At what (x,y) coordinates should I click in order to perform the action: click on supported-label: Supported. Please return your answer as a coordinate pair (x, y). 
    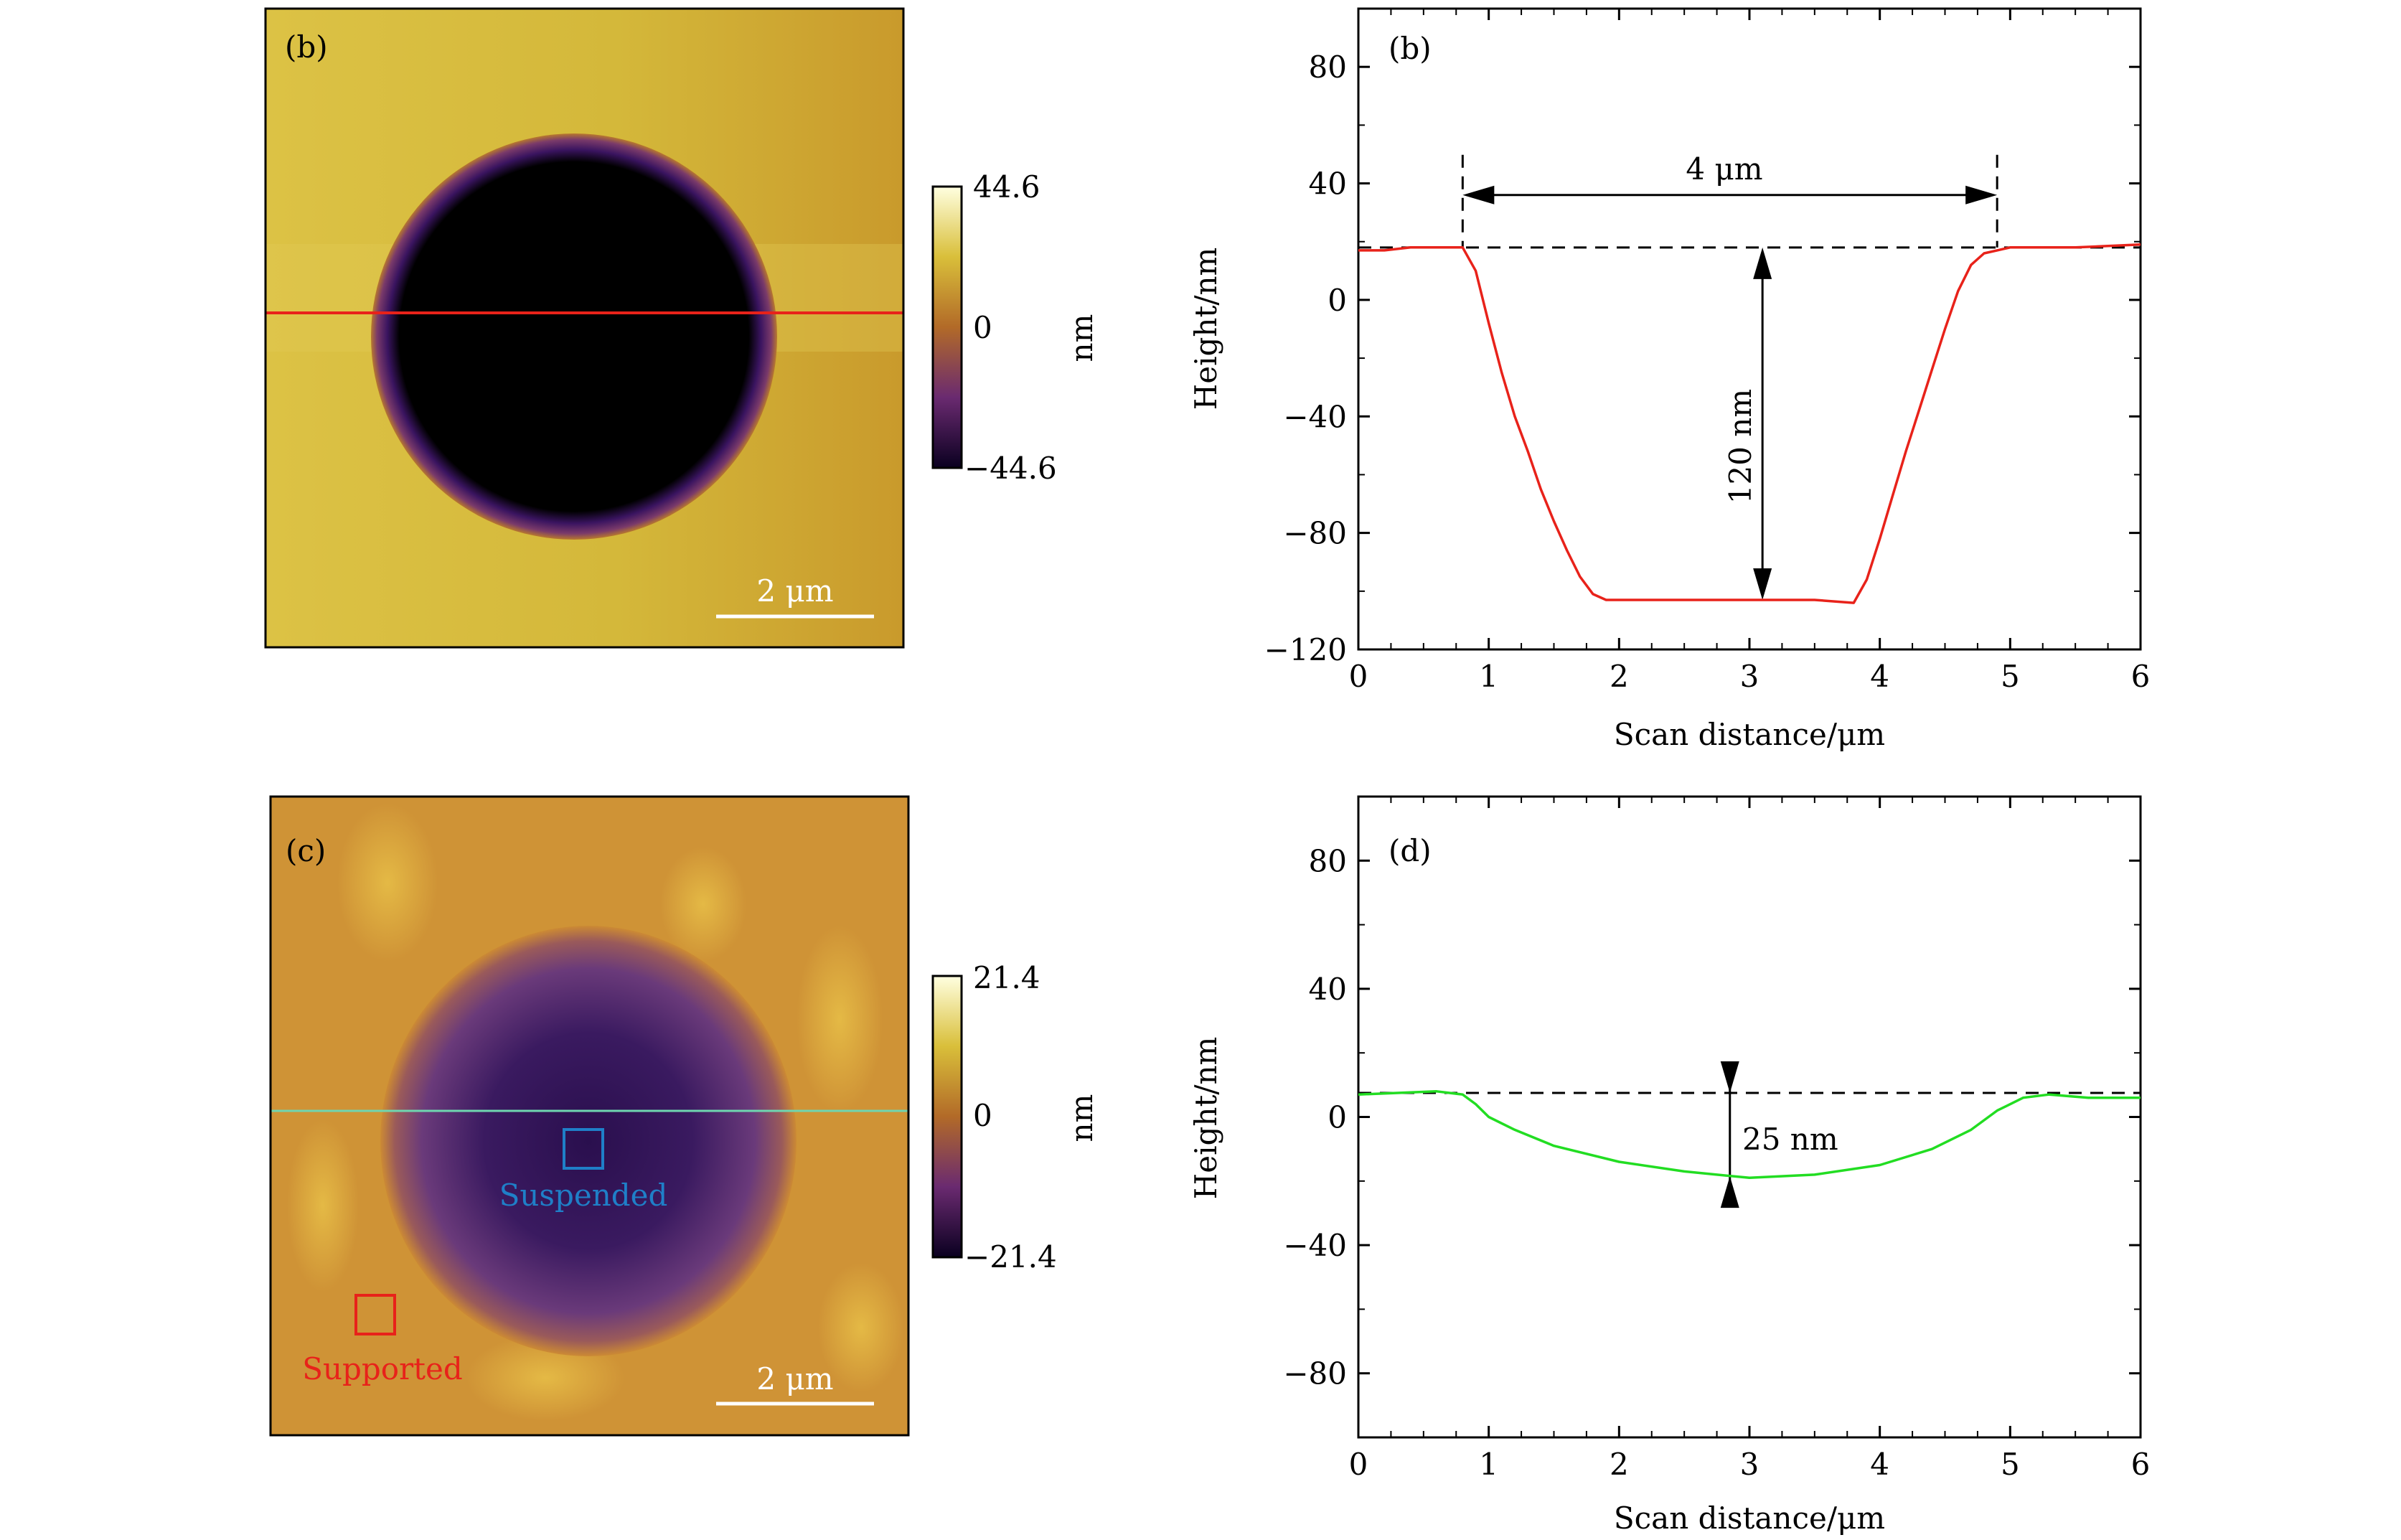
    Looking at the image, I should click on (382, 1368).